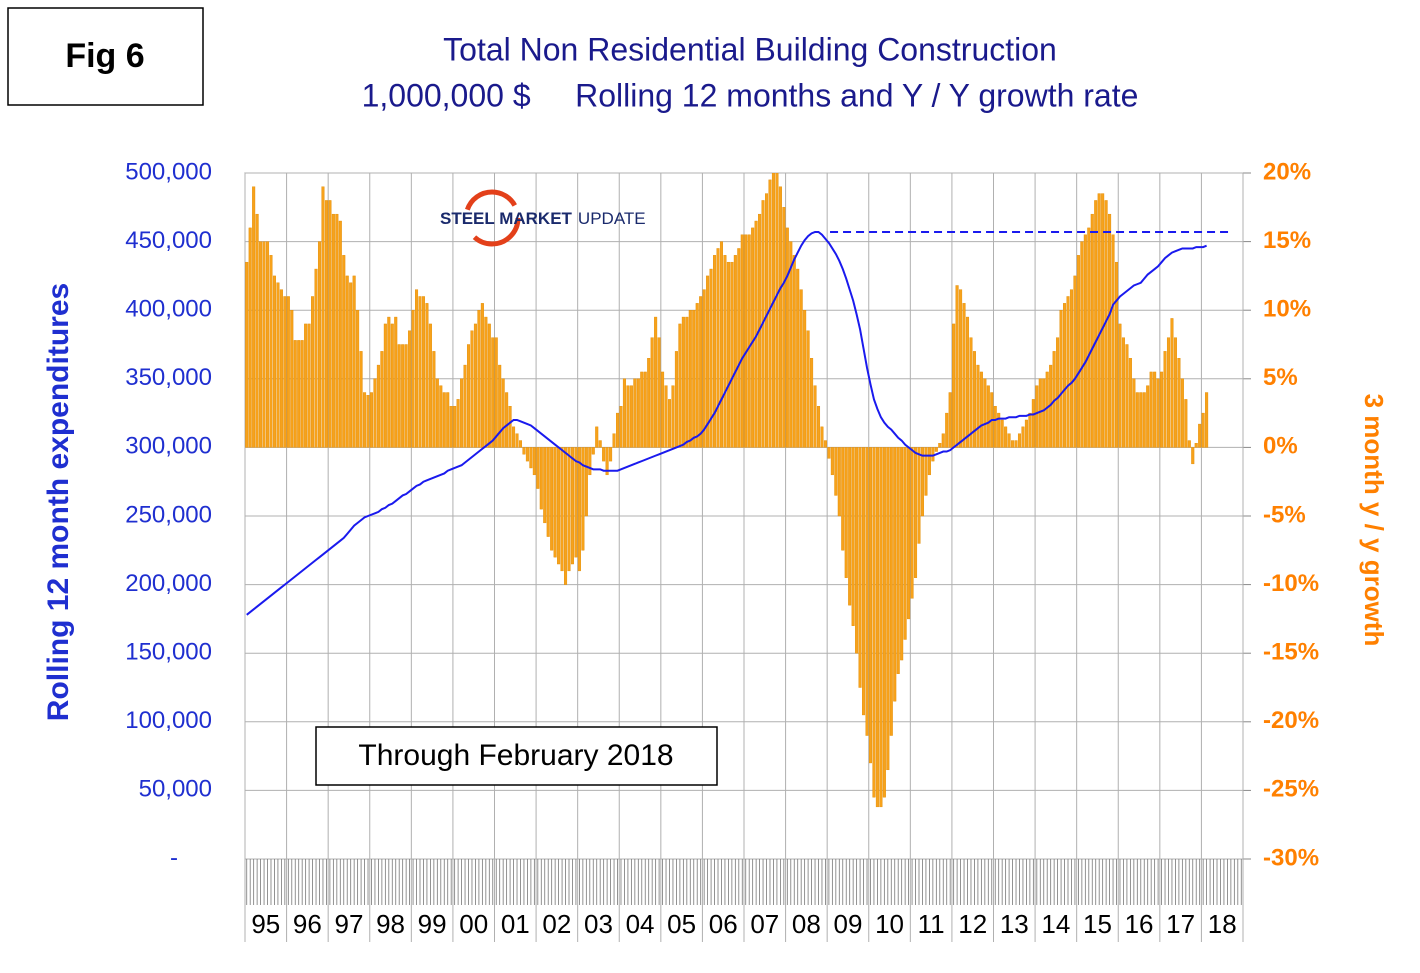 The width and height of the screenshot is (1420, 973). What do you see at coordinates (723, 924) in the screenshot?
I see `x-tick-label: 06` at bounding box center [723, 924].